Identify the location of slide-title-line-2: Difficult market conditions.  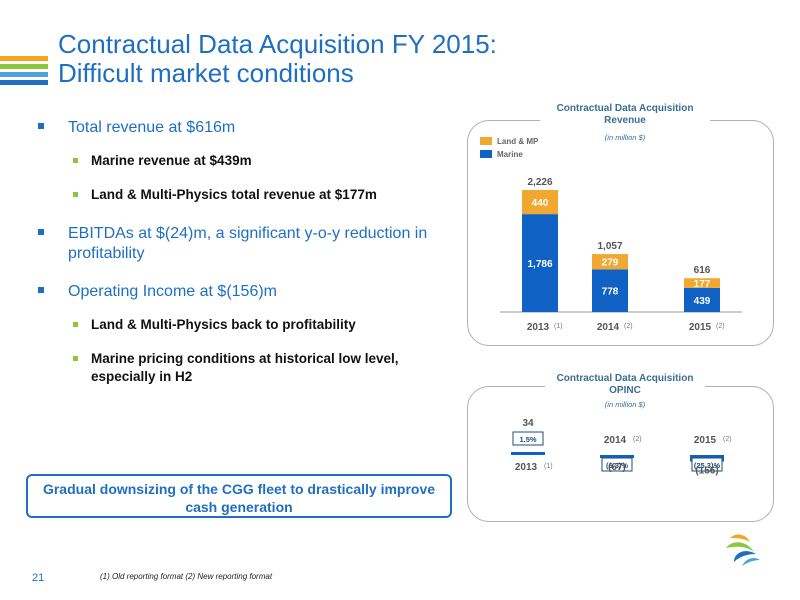
(206, 73).